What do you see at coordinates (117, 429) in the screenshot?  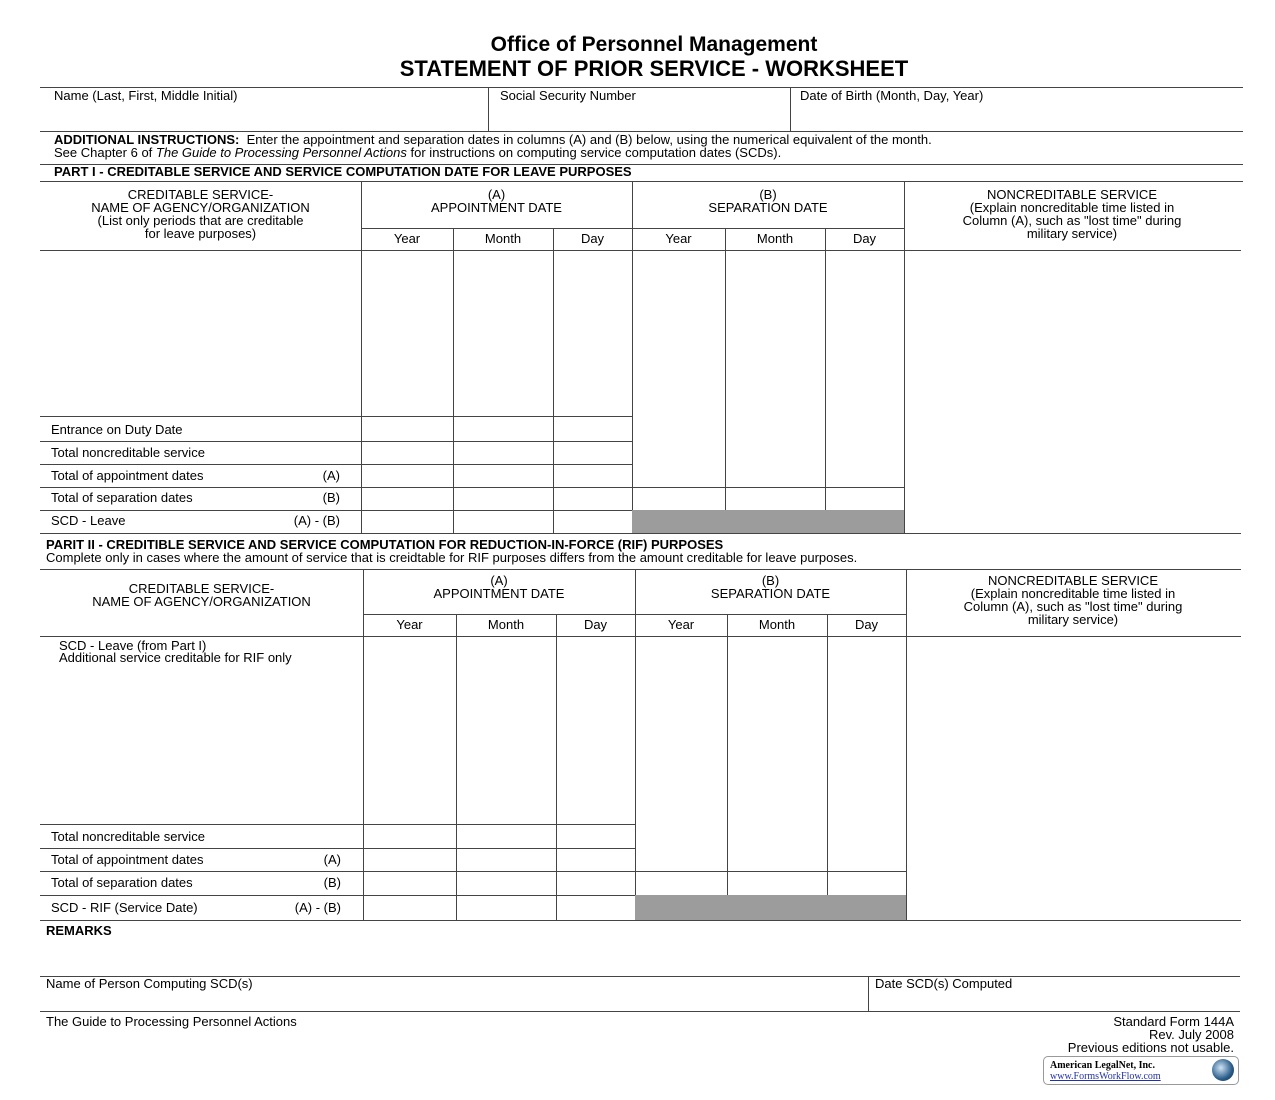 I see `part1-row-label: Entrance on Duty Date` at bounding box center [117, 429].